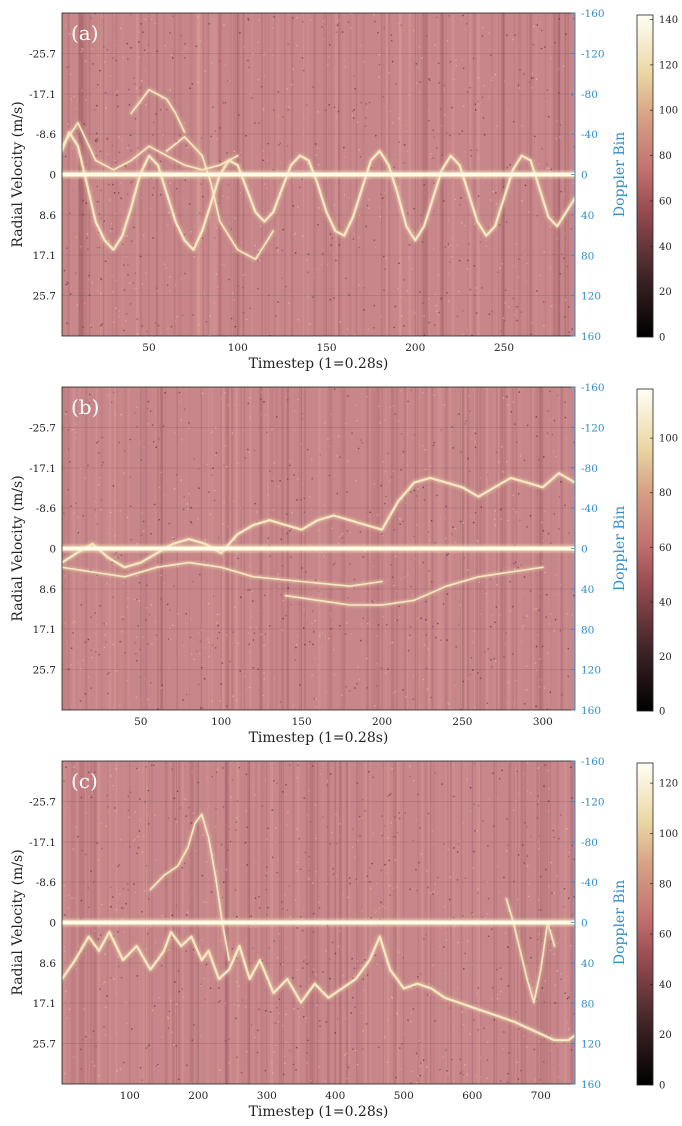  I want to click on panel-label: (a), so click(85, 33).